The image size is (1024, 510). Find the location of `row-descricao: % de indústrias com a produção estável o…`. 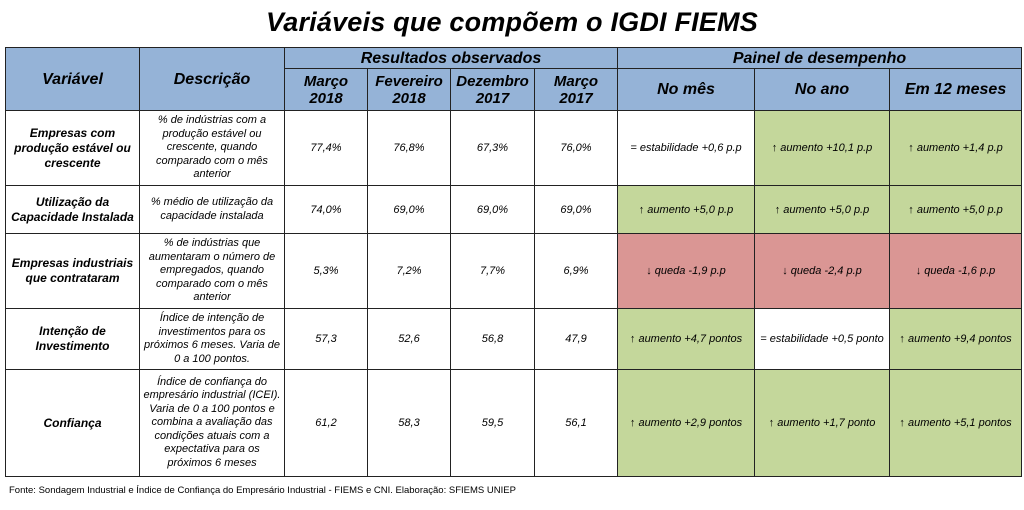

row-descricao: % de indústrias com a produção estável o… is located at coordinates (212, 148).